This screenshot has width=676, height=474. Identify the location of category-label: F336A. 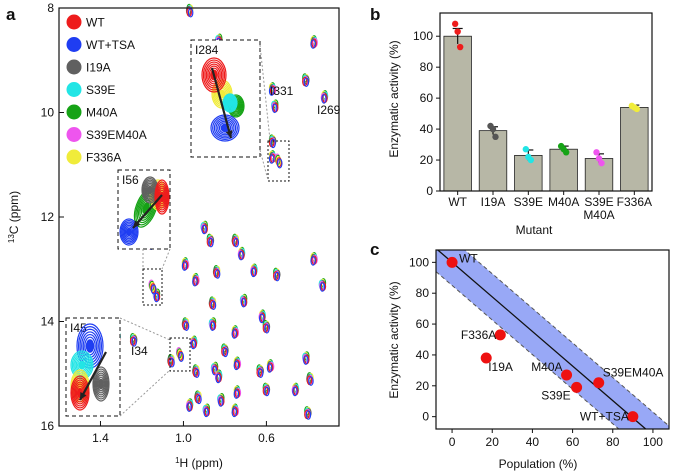
(634, 202).